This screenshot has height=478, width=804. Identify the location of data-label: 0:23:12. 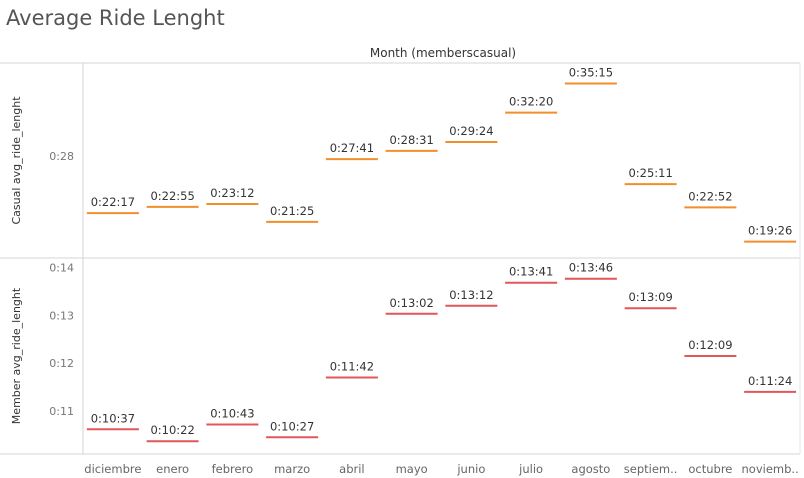
(232, 193).